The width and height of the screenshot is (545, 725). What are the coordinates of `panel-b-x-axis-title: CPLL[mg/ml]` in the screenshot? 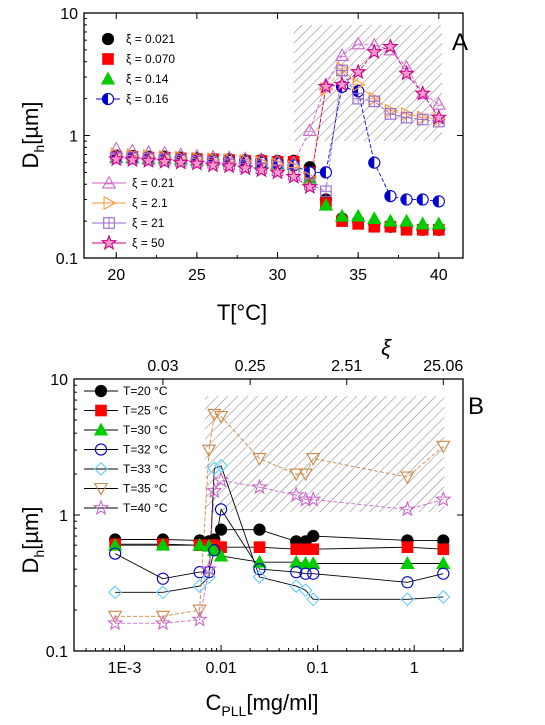 It's located at (262, 704).